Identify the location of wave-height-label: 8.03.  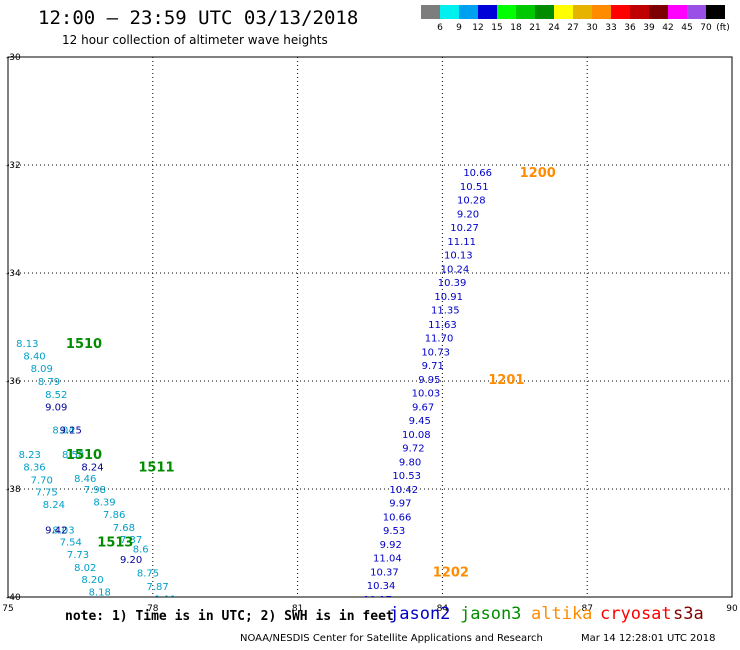
(63, 531).